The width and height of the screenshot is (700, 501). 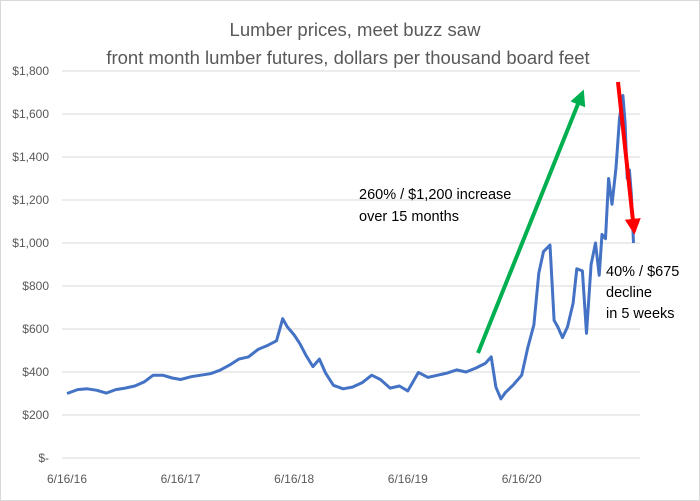 I want to click on increase-arrow, so click(x=531, y=221).